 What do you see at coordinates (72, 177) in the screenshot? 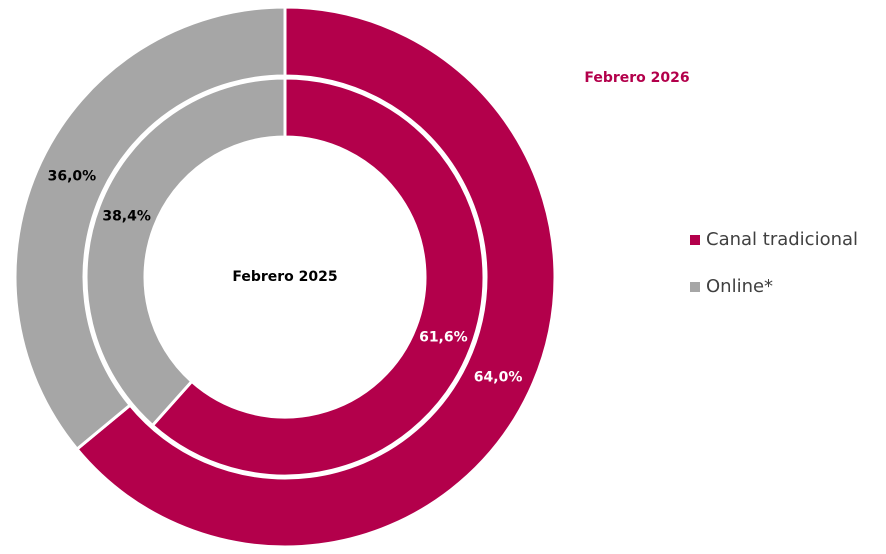
I see `data-label: 36,0%` at bounding box center [72, 177].